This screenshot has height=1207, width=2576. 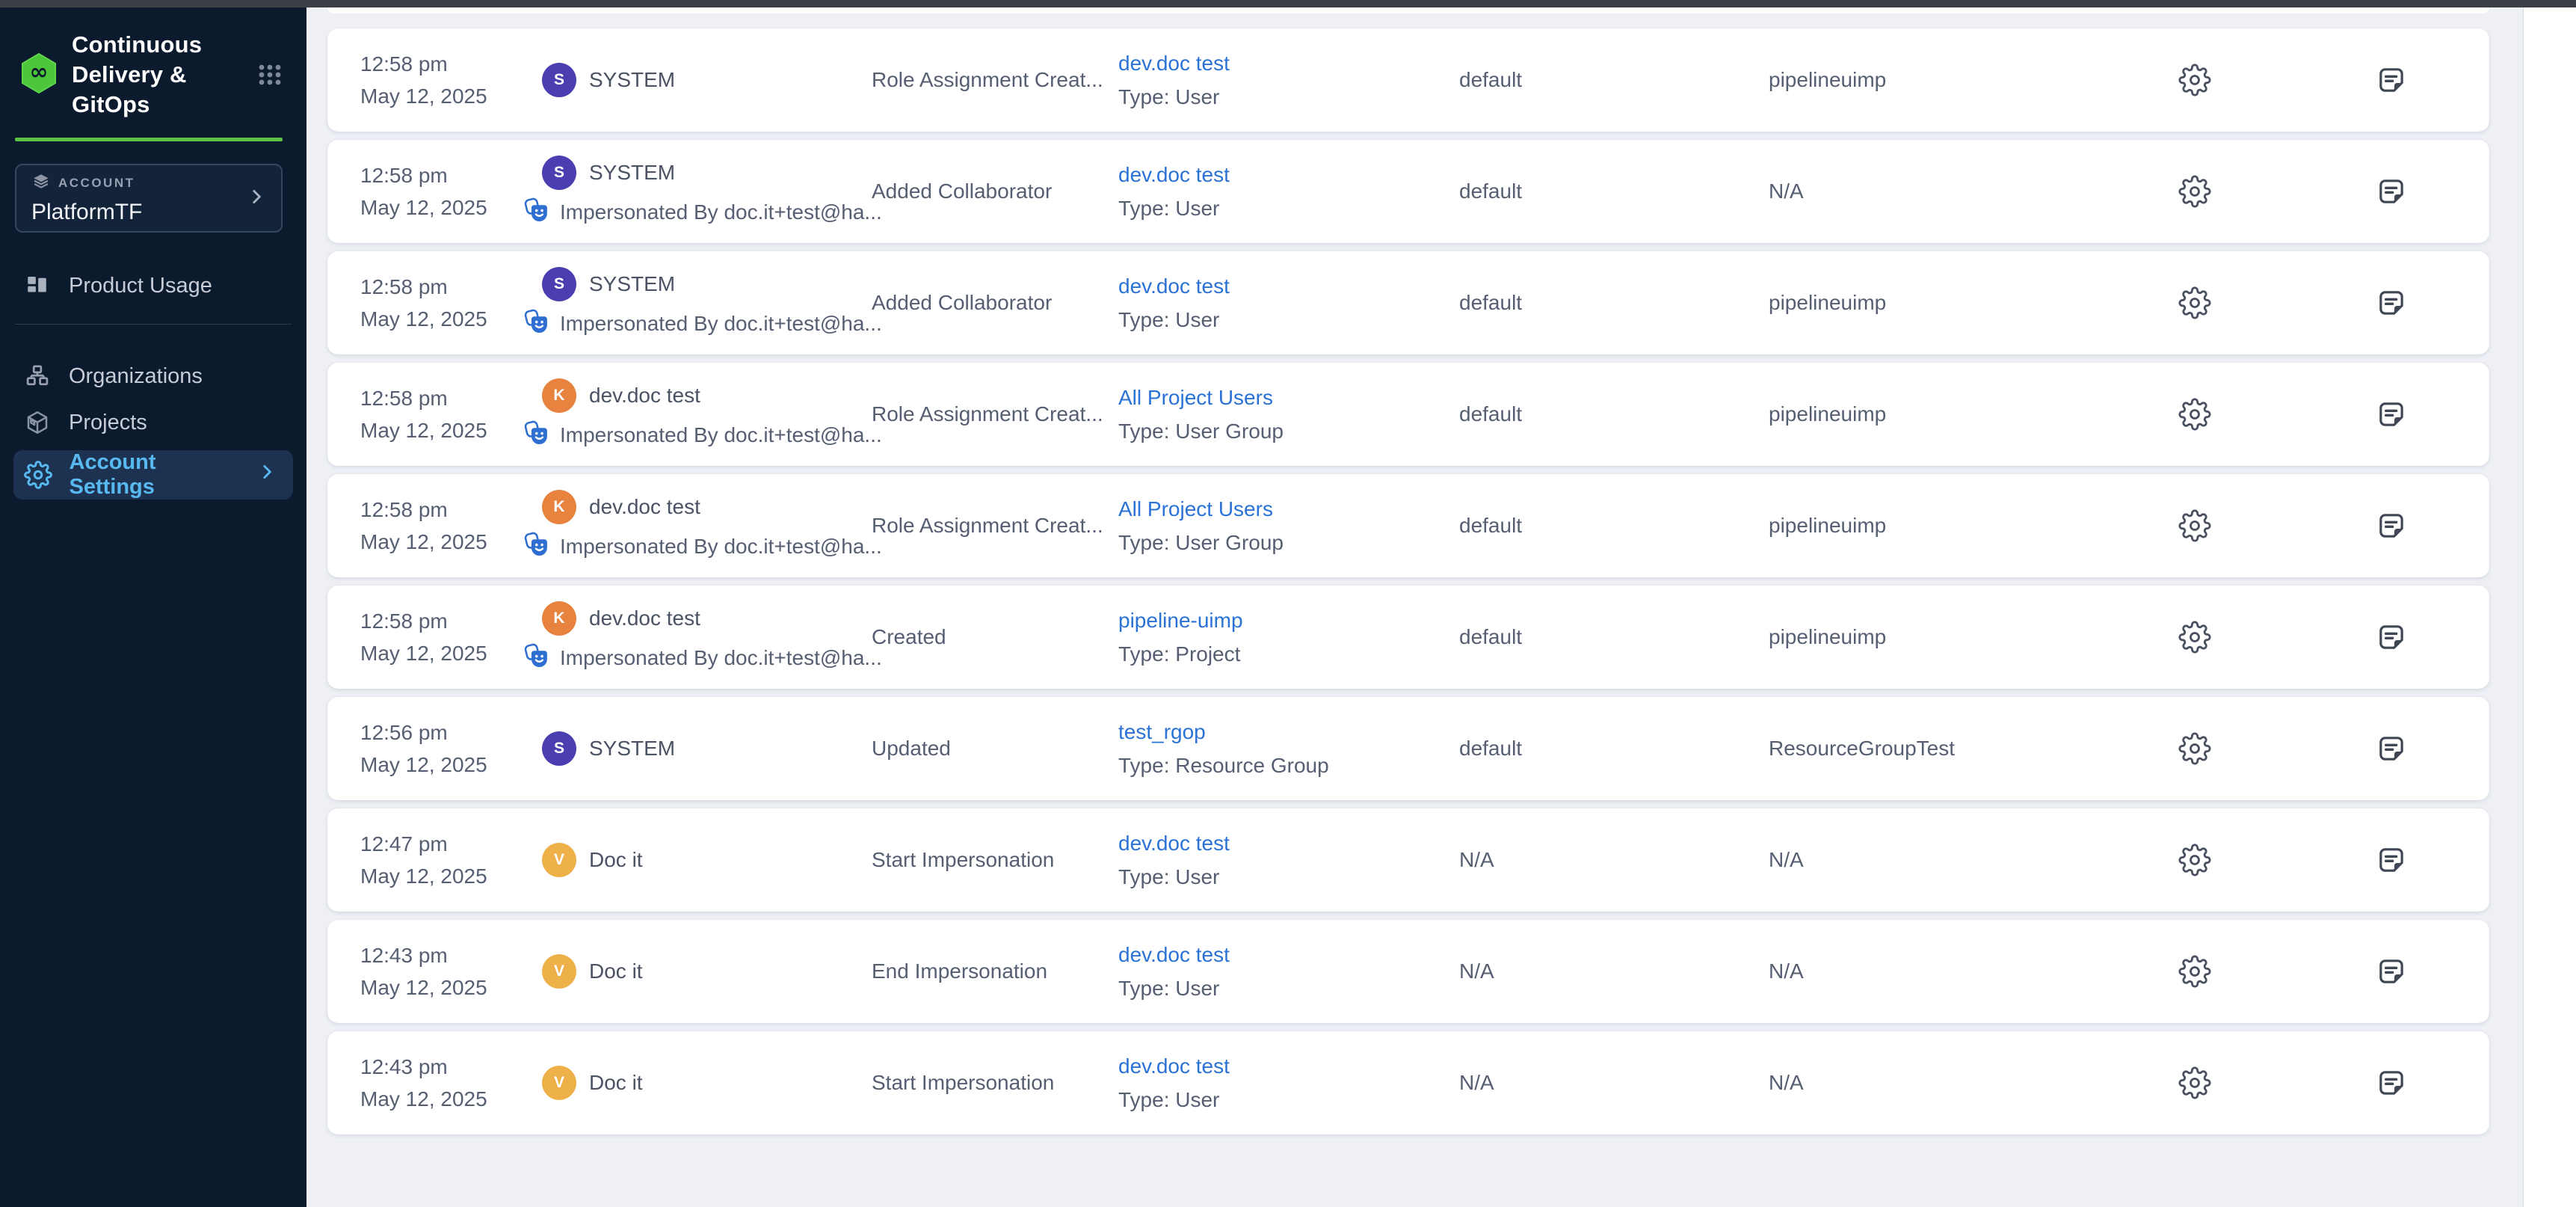 What do you see at coordinates (37, 285) in the screenshot?
I see `product-usage-icon` at bounding box center [37, 285].